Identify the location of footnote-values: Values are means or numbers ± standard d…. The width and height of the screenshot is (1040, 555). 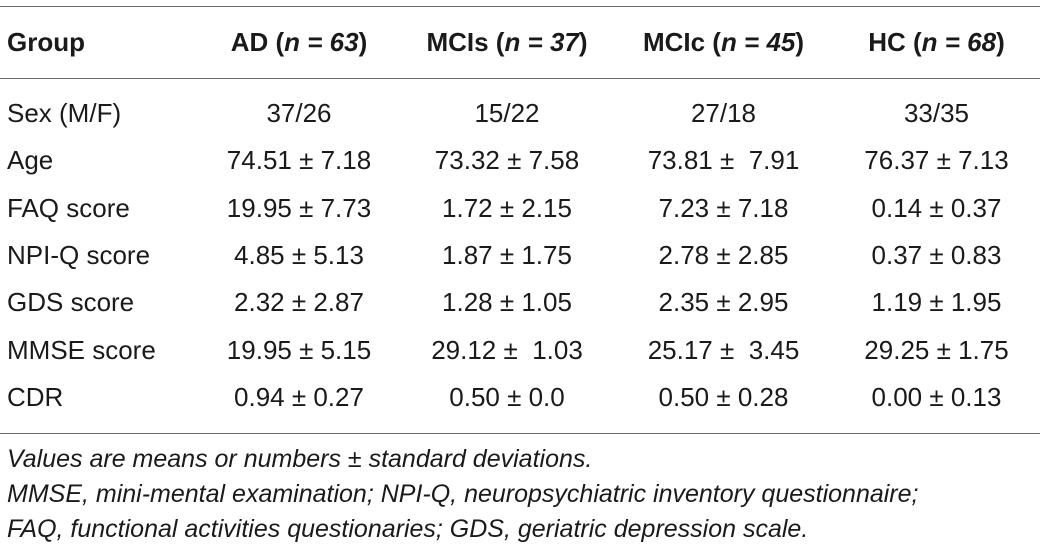
(300, 459).